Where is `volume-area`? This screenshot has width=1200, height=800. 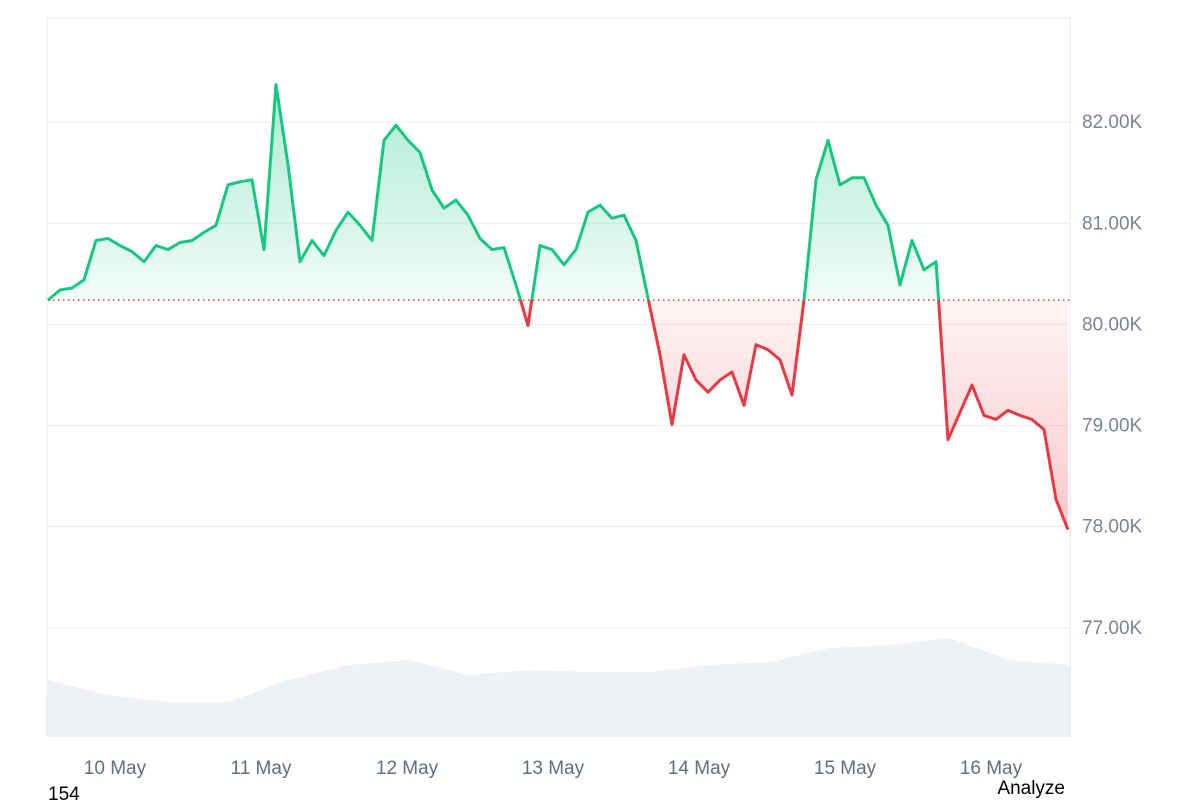
volume-area is located at coordinates (558, 687).